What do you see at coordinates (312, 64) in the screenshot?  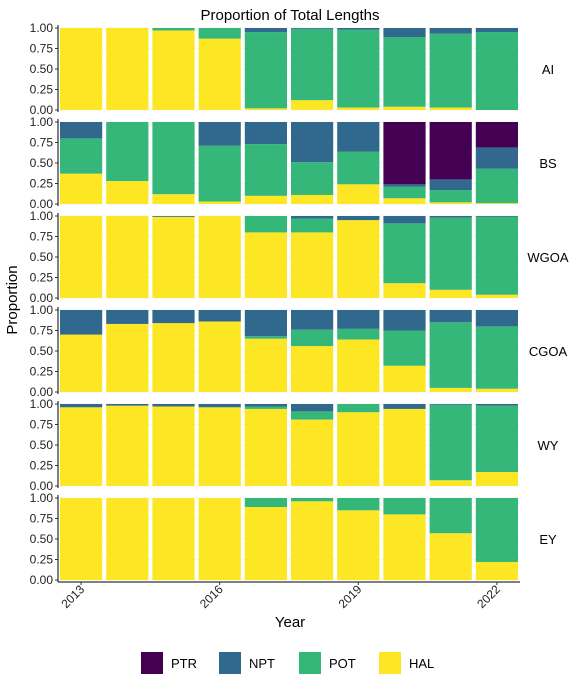 I see `bar-segment-ai-2018-pot` at bounding box center [312, 64].